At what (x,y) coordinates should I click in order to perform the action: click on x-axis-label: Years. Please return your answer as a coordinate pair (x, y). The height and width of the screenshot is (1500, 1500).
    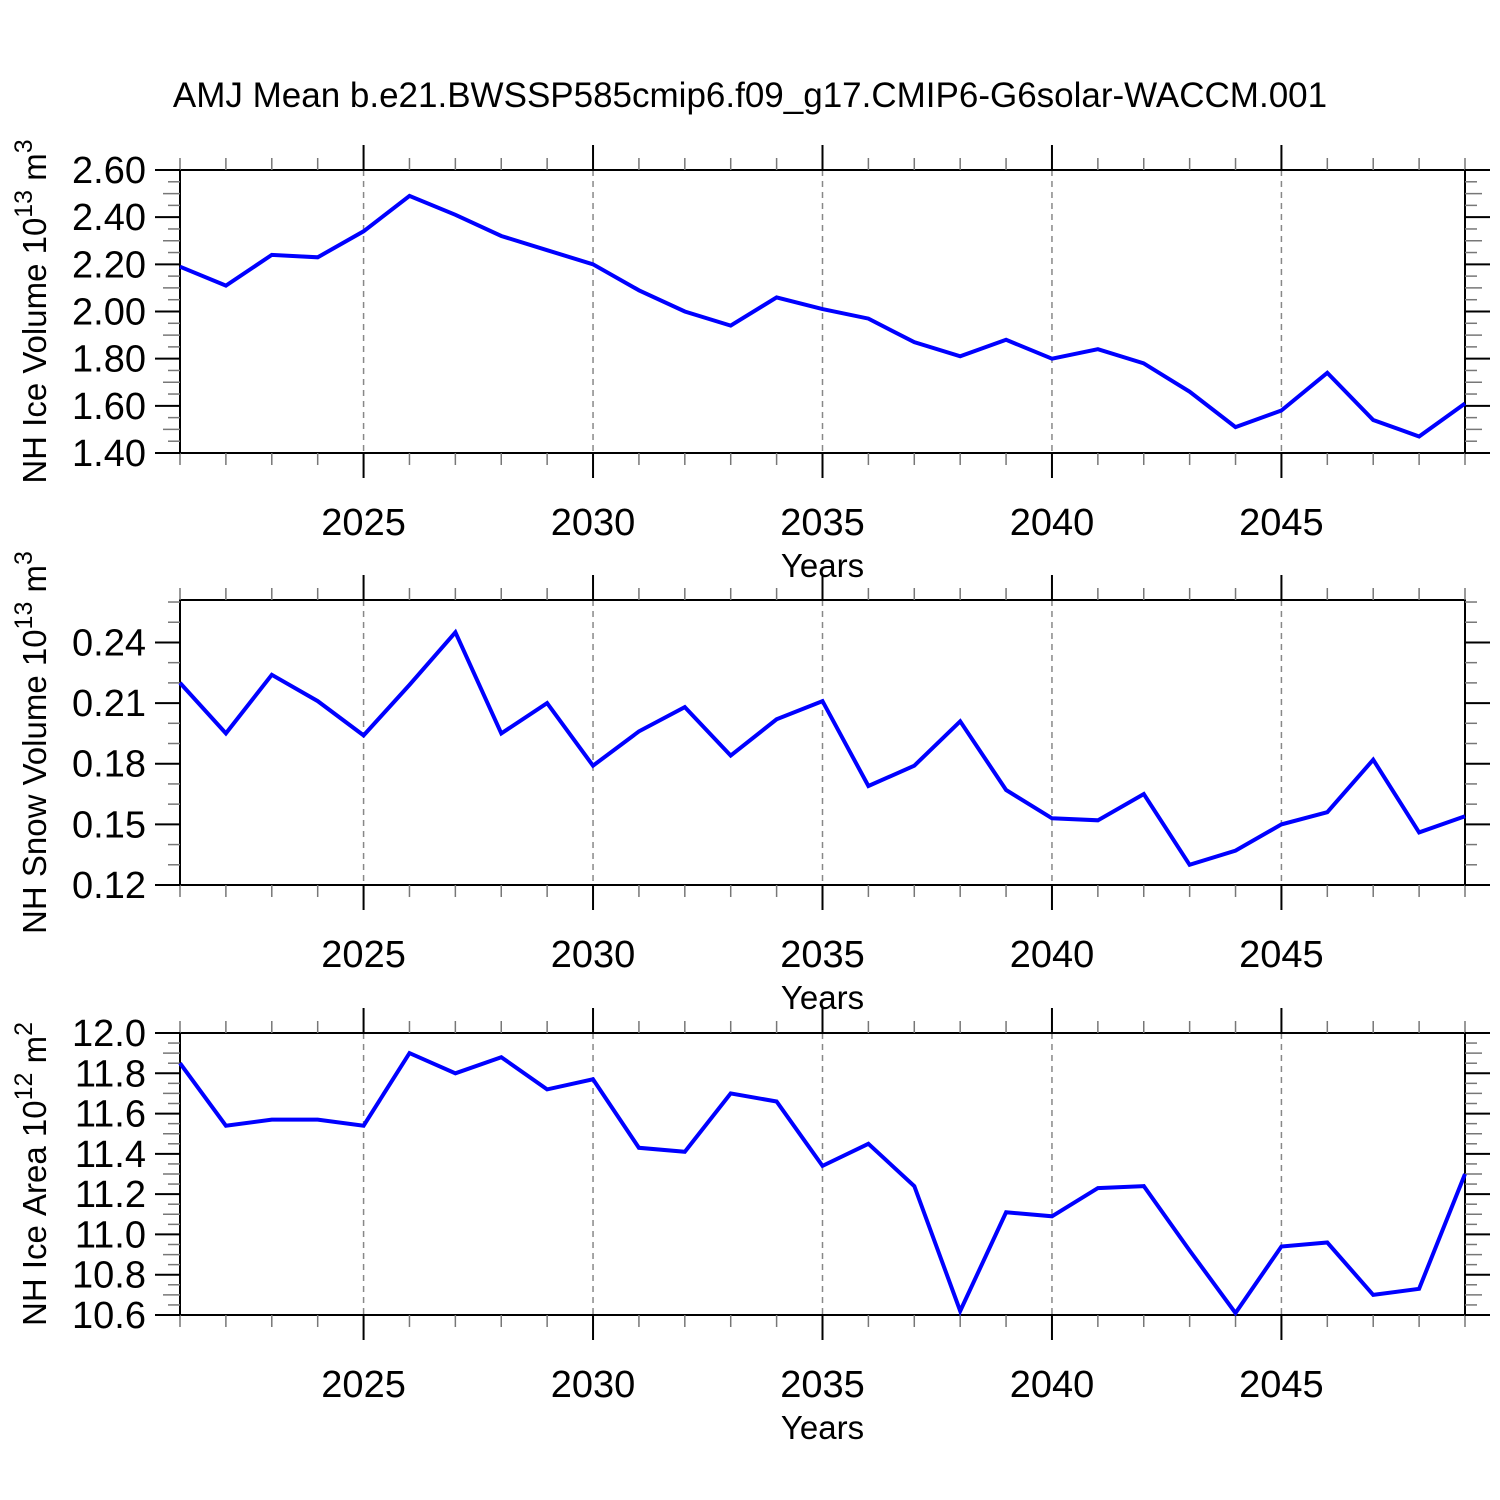
    Looking at the image, I should click on (822, 1427).